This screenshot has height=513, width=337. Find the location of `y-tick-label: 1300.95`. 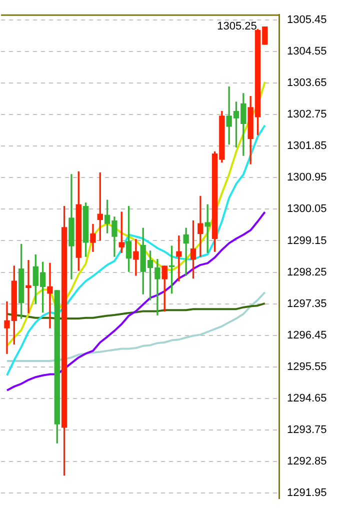

y-tick-label: 1300.95 is located at coordinates (307, 178).